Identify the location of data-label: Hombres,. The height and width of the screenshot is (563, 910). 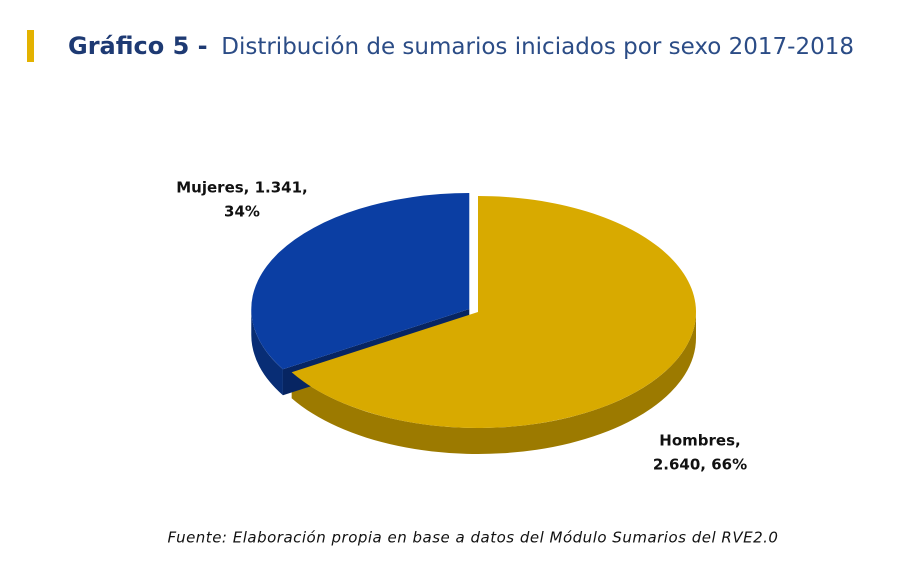
(699, 441).